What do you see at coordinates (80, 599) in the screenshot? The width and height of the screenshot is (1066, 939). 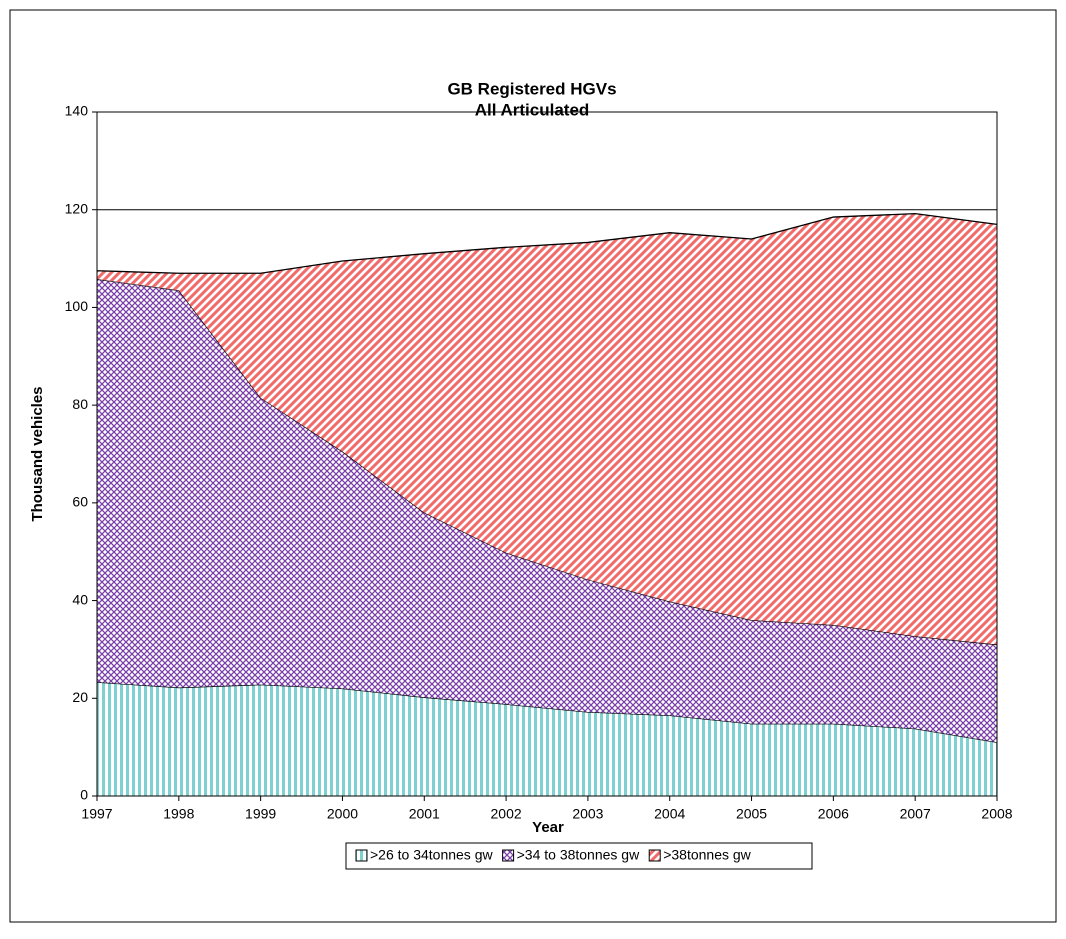 I see `y-tick-label: 40` at bounding box center [80, 599].